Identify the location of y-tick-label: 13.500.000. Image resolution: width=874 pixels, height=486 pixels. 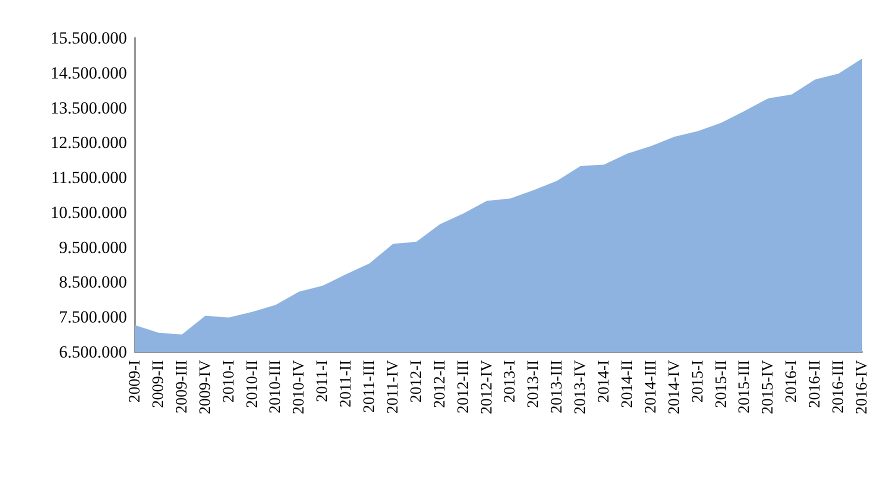
(88, 108).